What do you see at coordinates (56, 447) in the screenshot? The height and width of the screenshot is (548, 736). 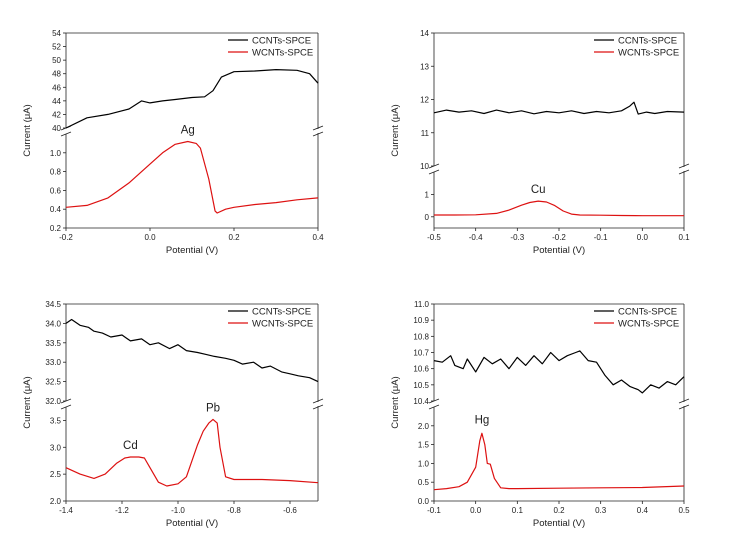 I see `y-tick-label: 3.0` at bounding box center [56, 447].